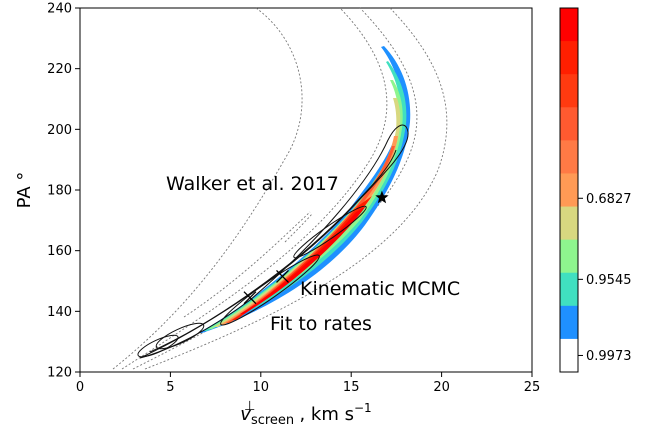  I want to click on x-tick-label: 25, so click(532, 387).